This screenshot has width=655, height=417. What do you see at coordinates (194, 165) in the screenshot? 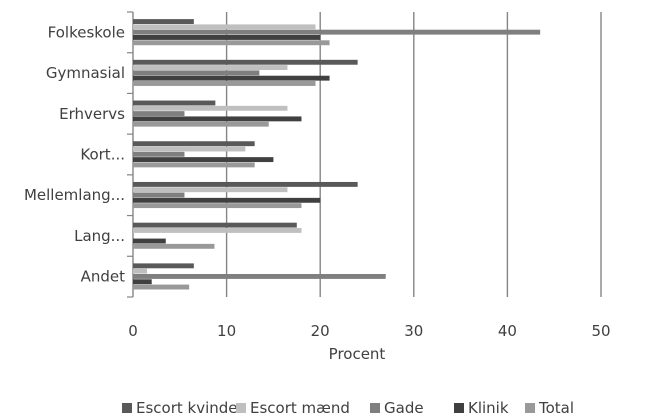
I see `bar-total-kort` at bounding box center [194, 165].